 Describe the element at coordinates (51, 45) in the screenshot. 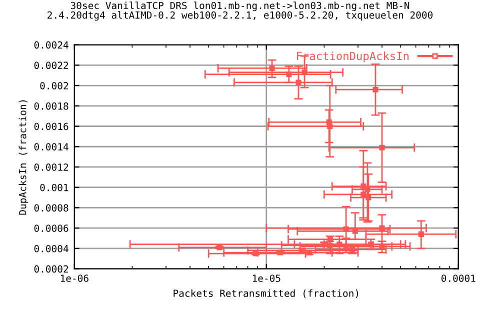

I see `y-tick-label: 0.0024` at that location.